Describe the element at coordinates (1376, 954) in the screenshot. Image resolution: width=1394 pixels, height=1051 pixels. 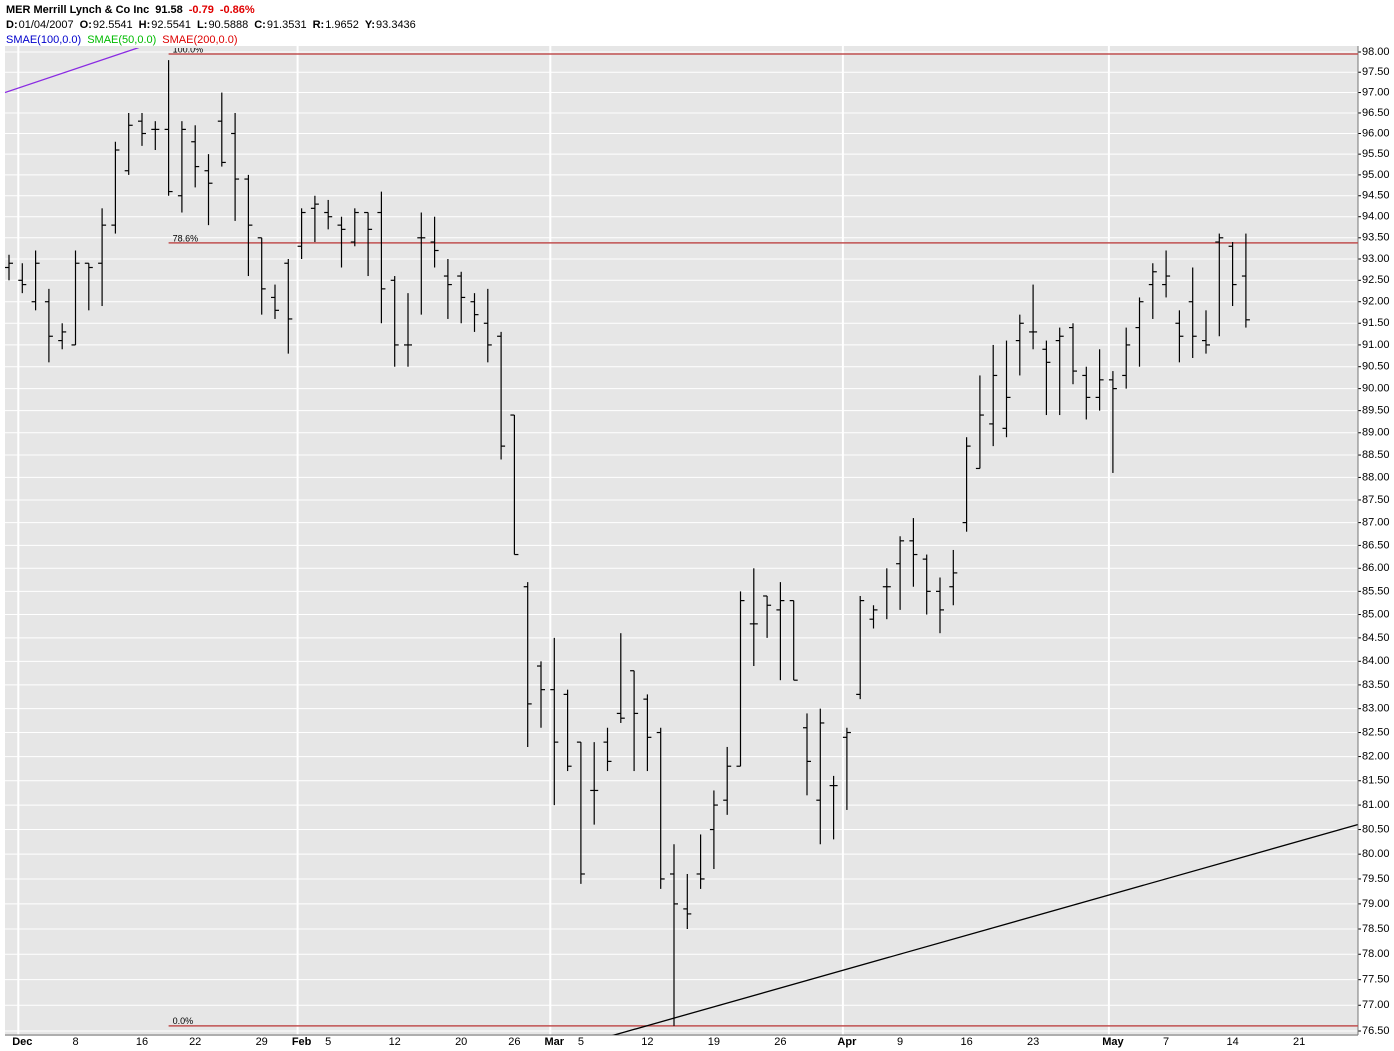
I see `y-tick-label: 78.00` at that location.